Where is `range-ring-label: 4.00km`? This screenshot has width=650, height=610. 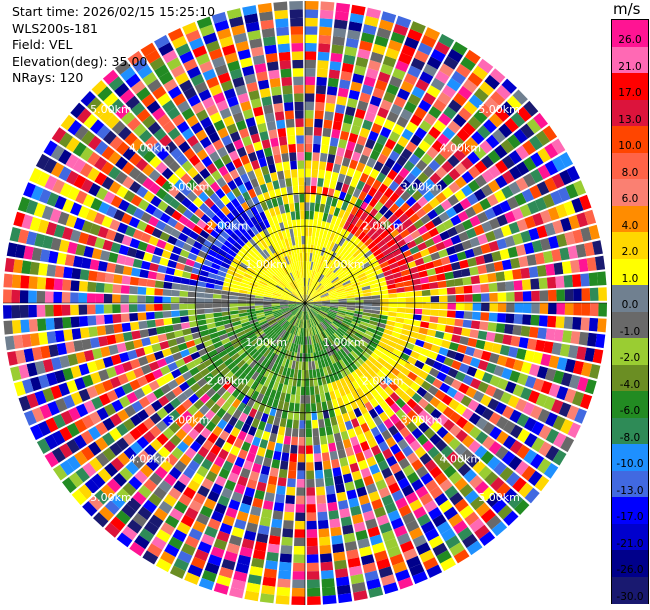 range-ring-label: 4.00km is located at coordinates (150, 148).